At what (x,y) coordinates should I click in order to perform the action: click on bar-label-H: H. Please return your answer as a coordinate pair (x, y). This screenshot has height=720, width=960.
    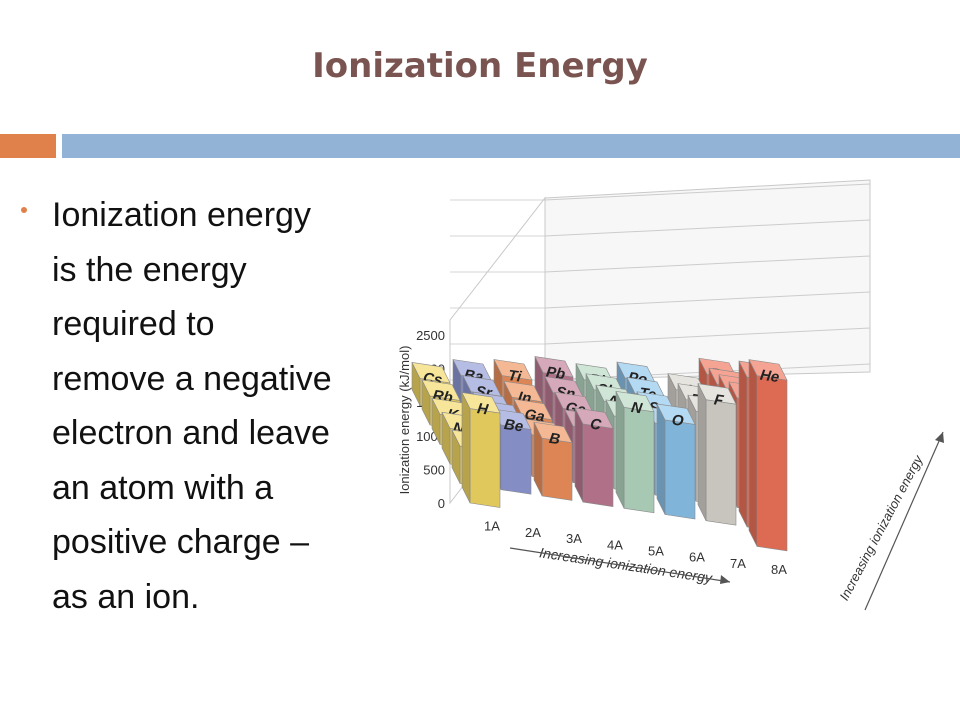
    Looking at the image, I should click on (483, 409).